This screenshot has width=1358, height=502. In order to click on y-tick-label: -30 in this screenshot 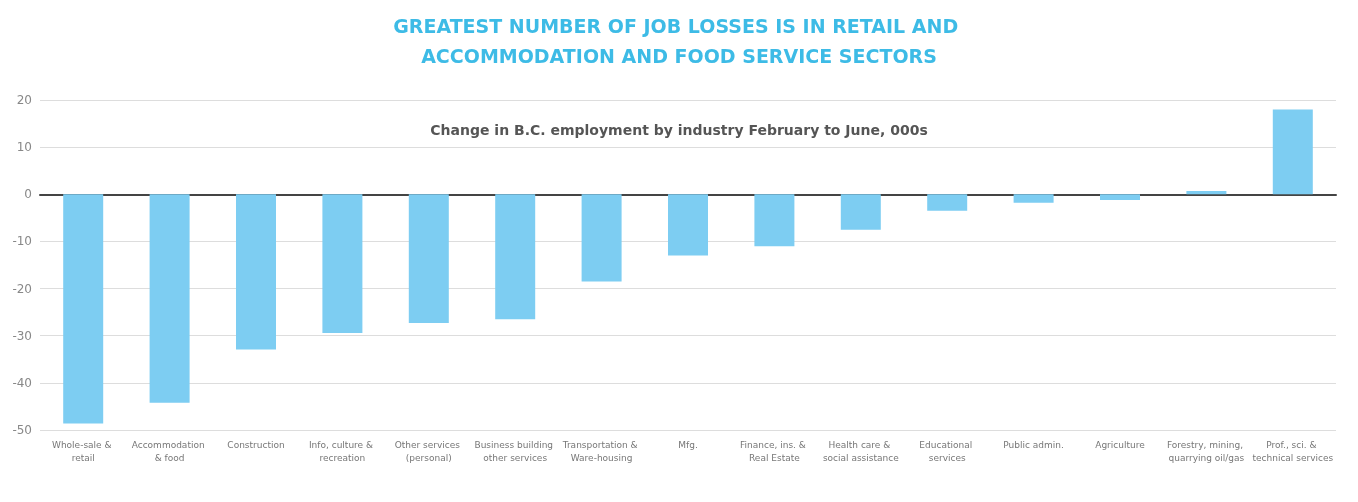, I will do `click(22, 335)`.